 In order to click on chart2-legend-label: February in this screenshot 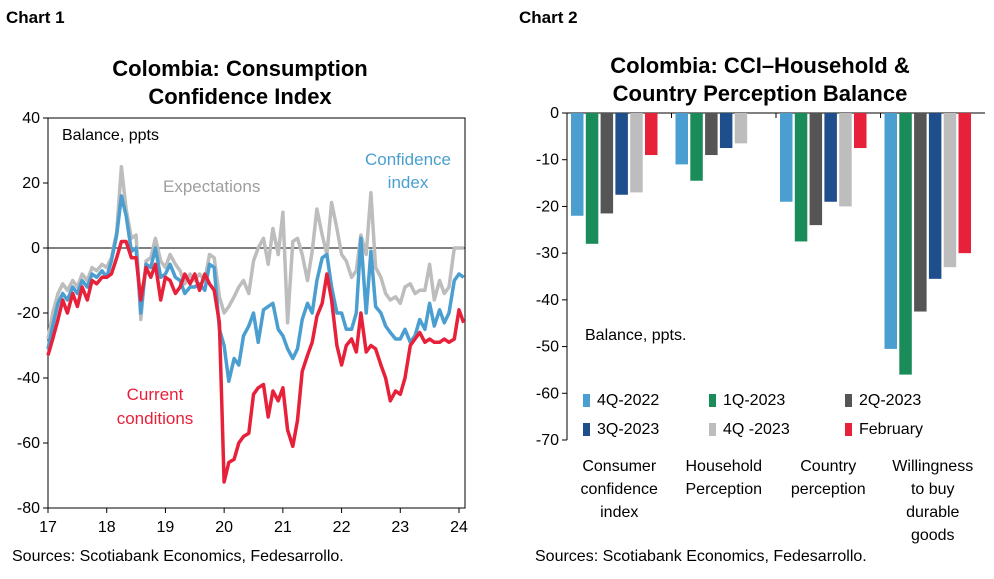, I will do `click(891, 429)`.